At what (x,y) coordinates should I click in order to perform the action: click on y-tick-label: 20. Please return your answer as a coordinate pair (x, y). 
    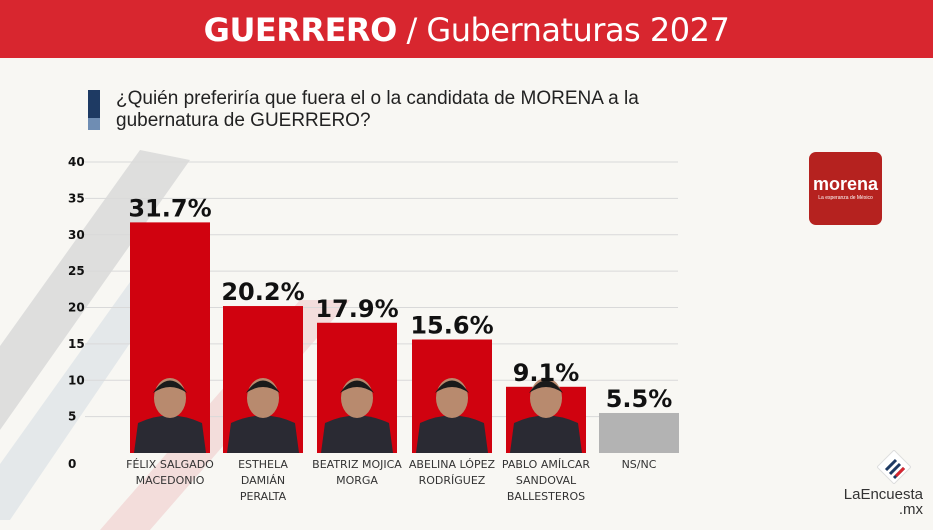
    Looking at the image, I should click on (76, 308).